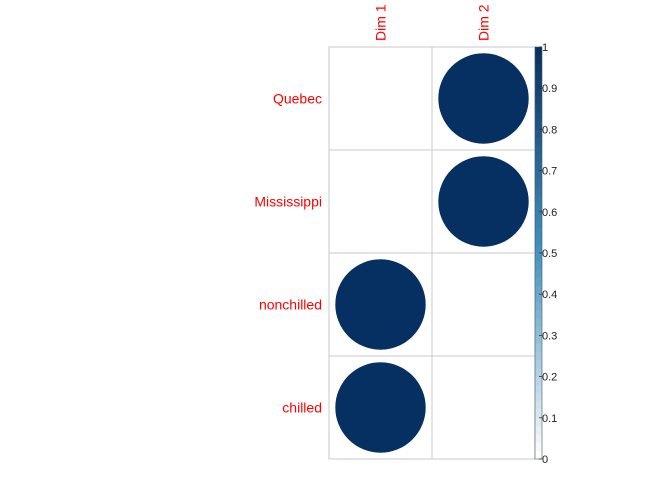  Describe the element at coordinates (545, 460) in the screenshot. I see `colorbar-tick-label: 0` at that location.